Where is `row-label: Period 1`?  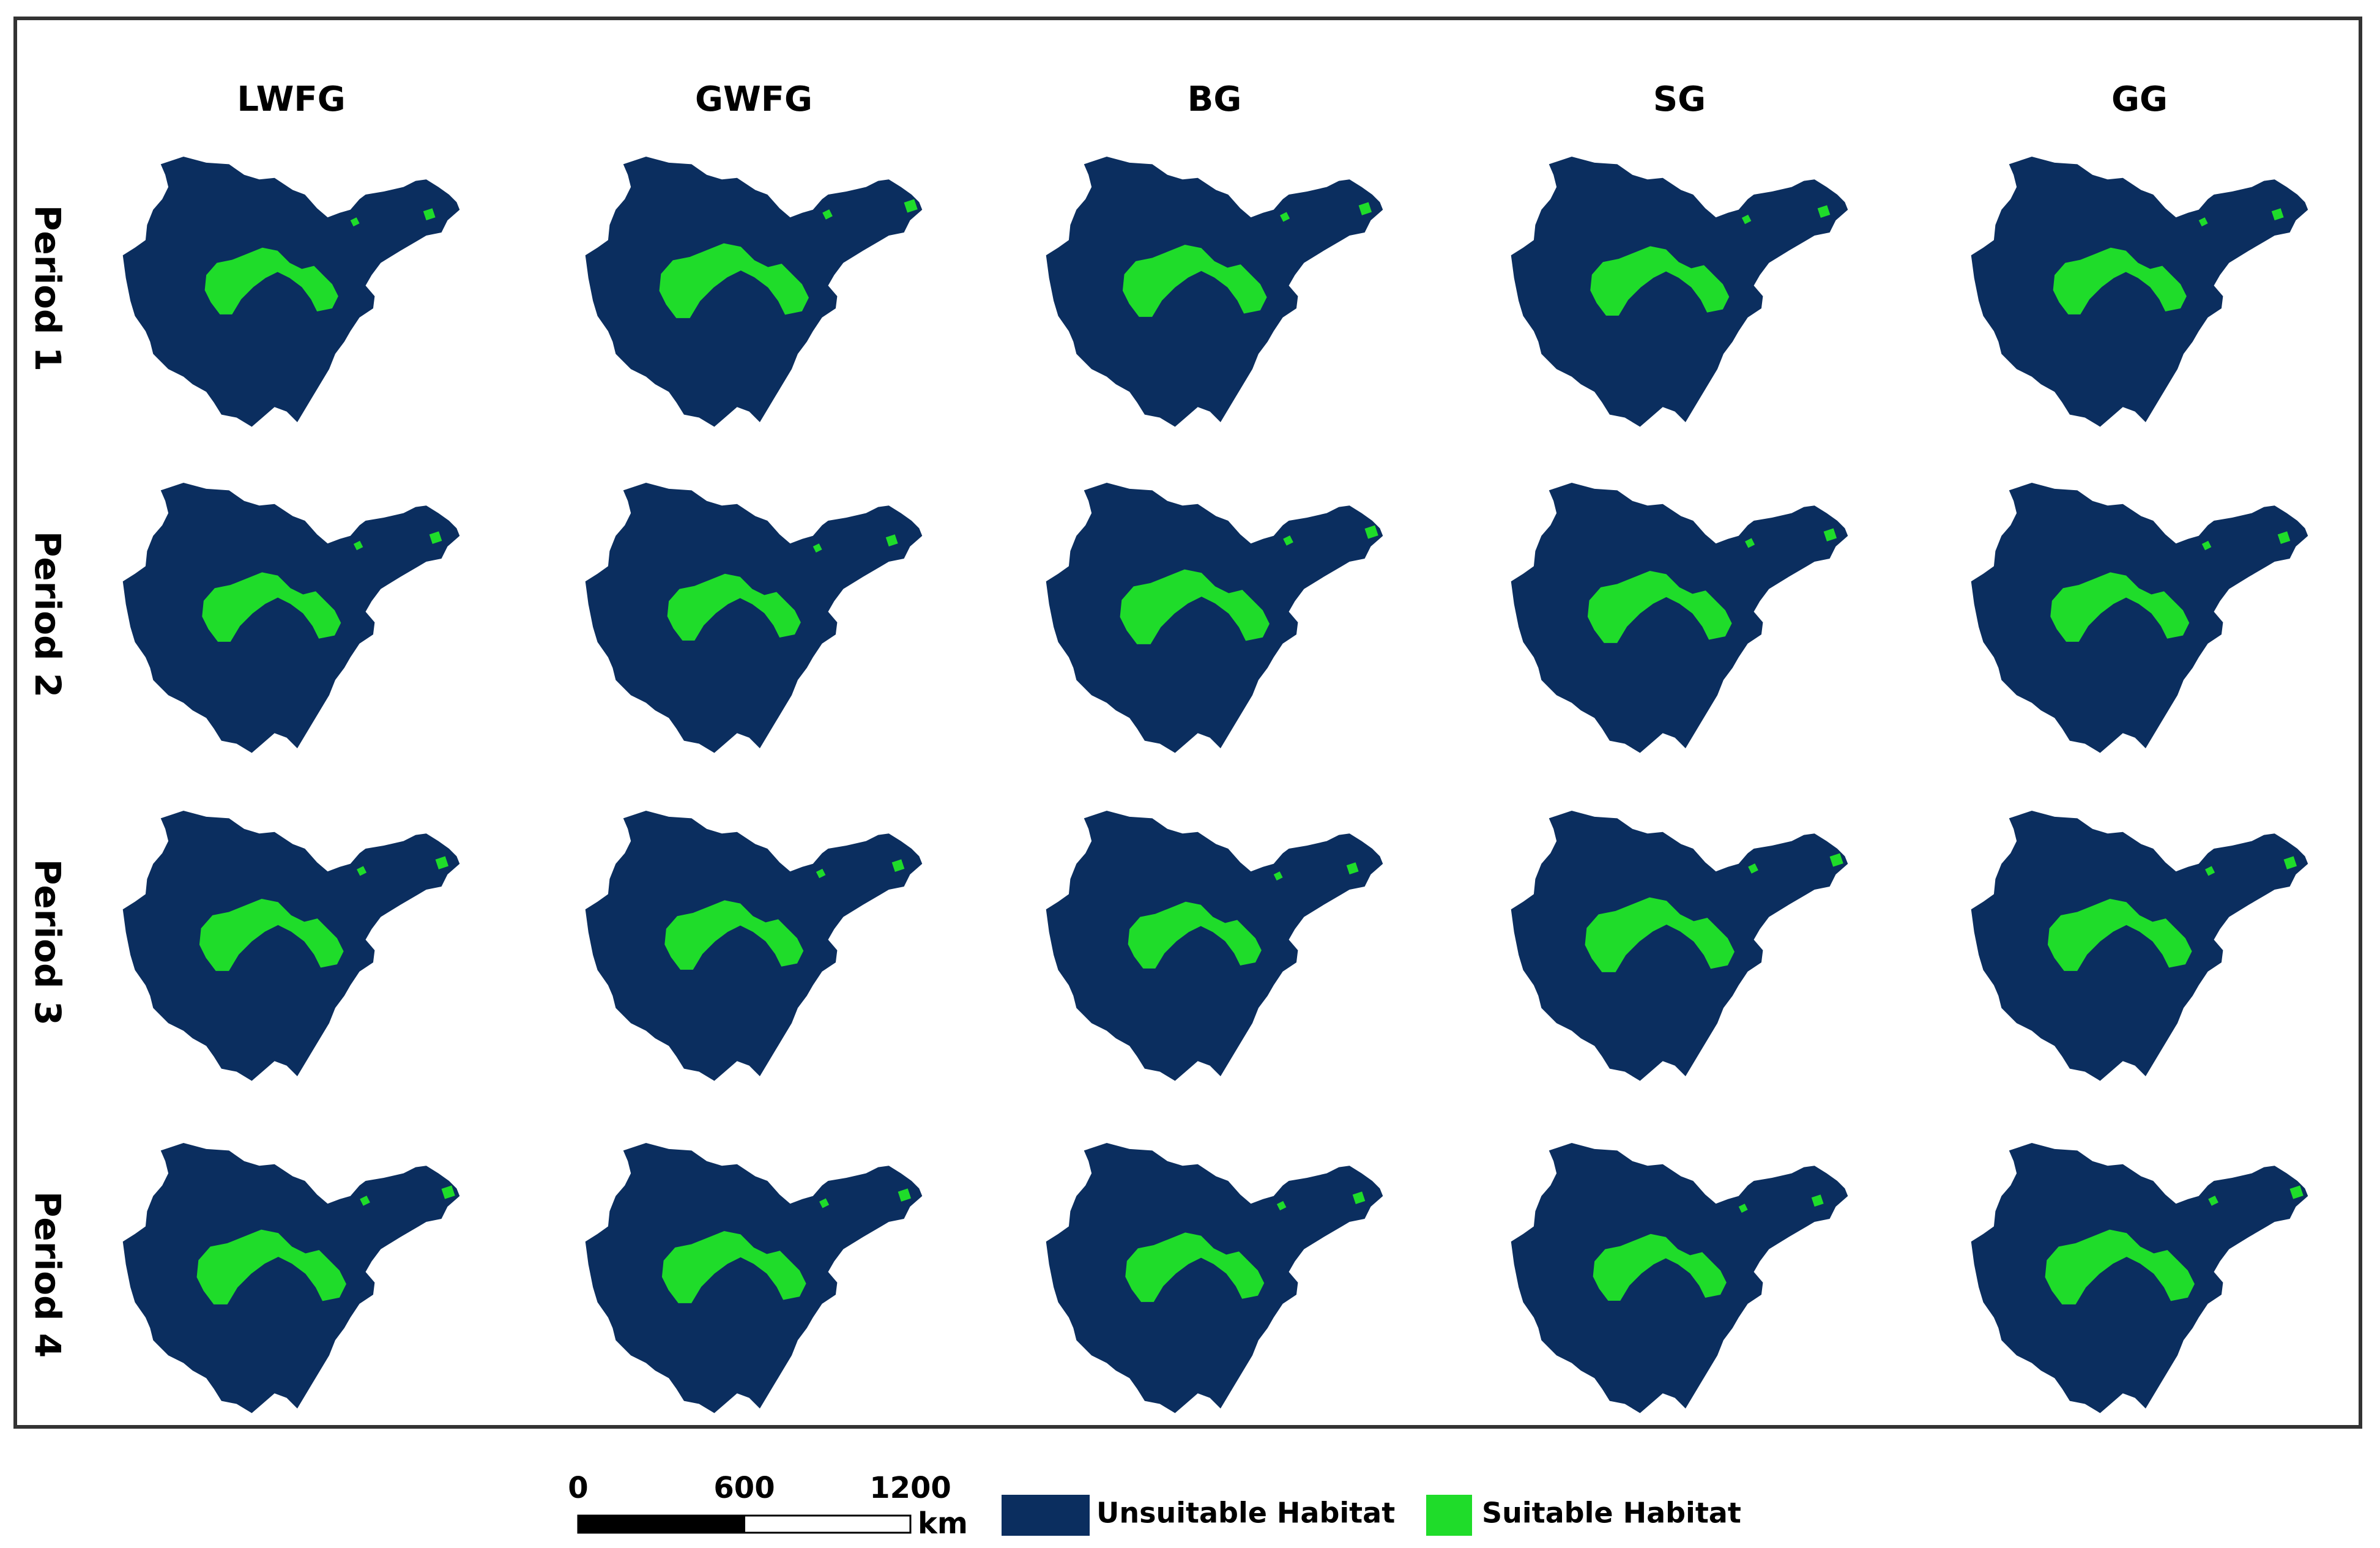
row-label: Period 1 is located at coordinates (48, 288).